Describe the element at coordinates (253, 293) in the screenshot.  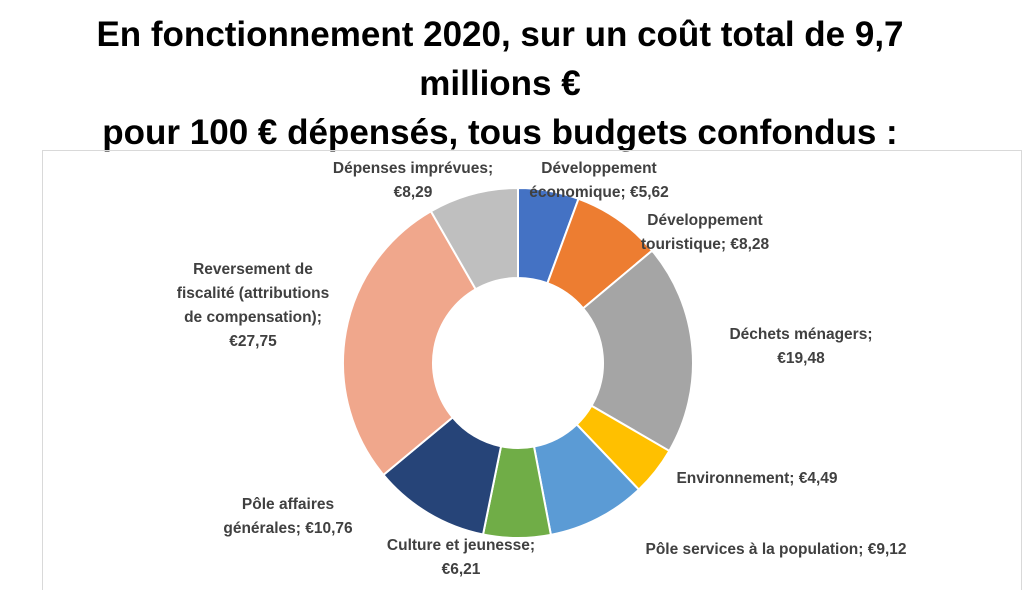
I see `slice-label-line: fiscalité (attributions` at that location.